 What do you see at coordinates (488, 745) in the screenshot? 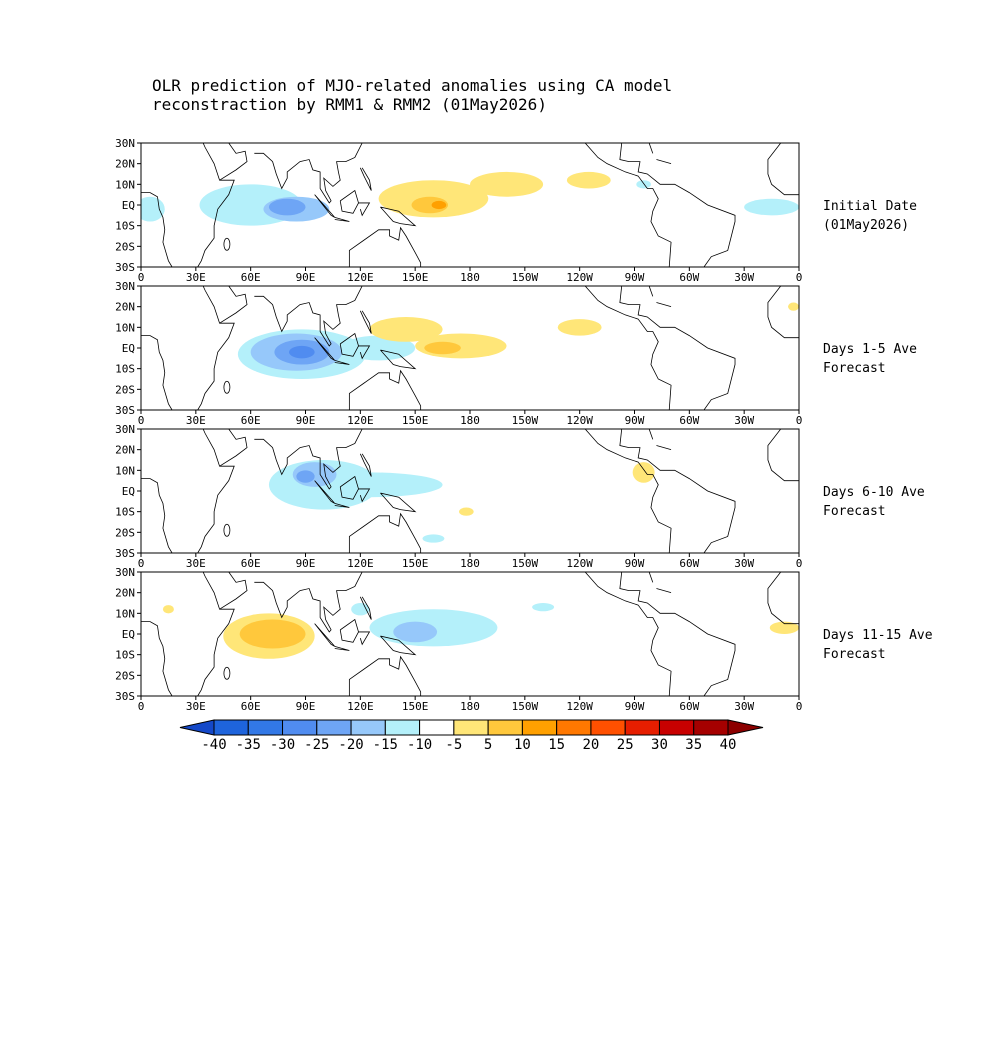
I see `colorbar-label: 5` at bounding box center [488, 745].